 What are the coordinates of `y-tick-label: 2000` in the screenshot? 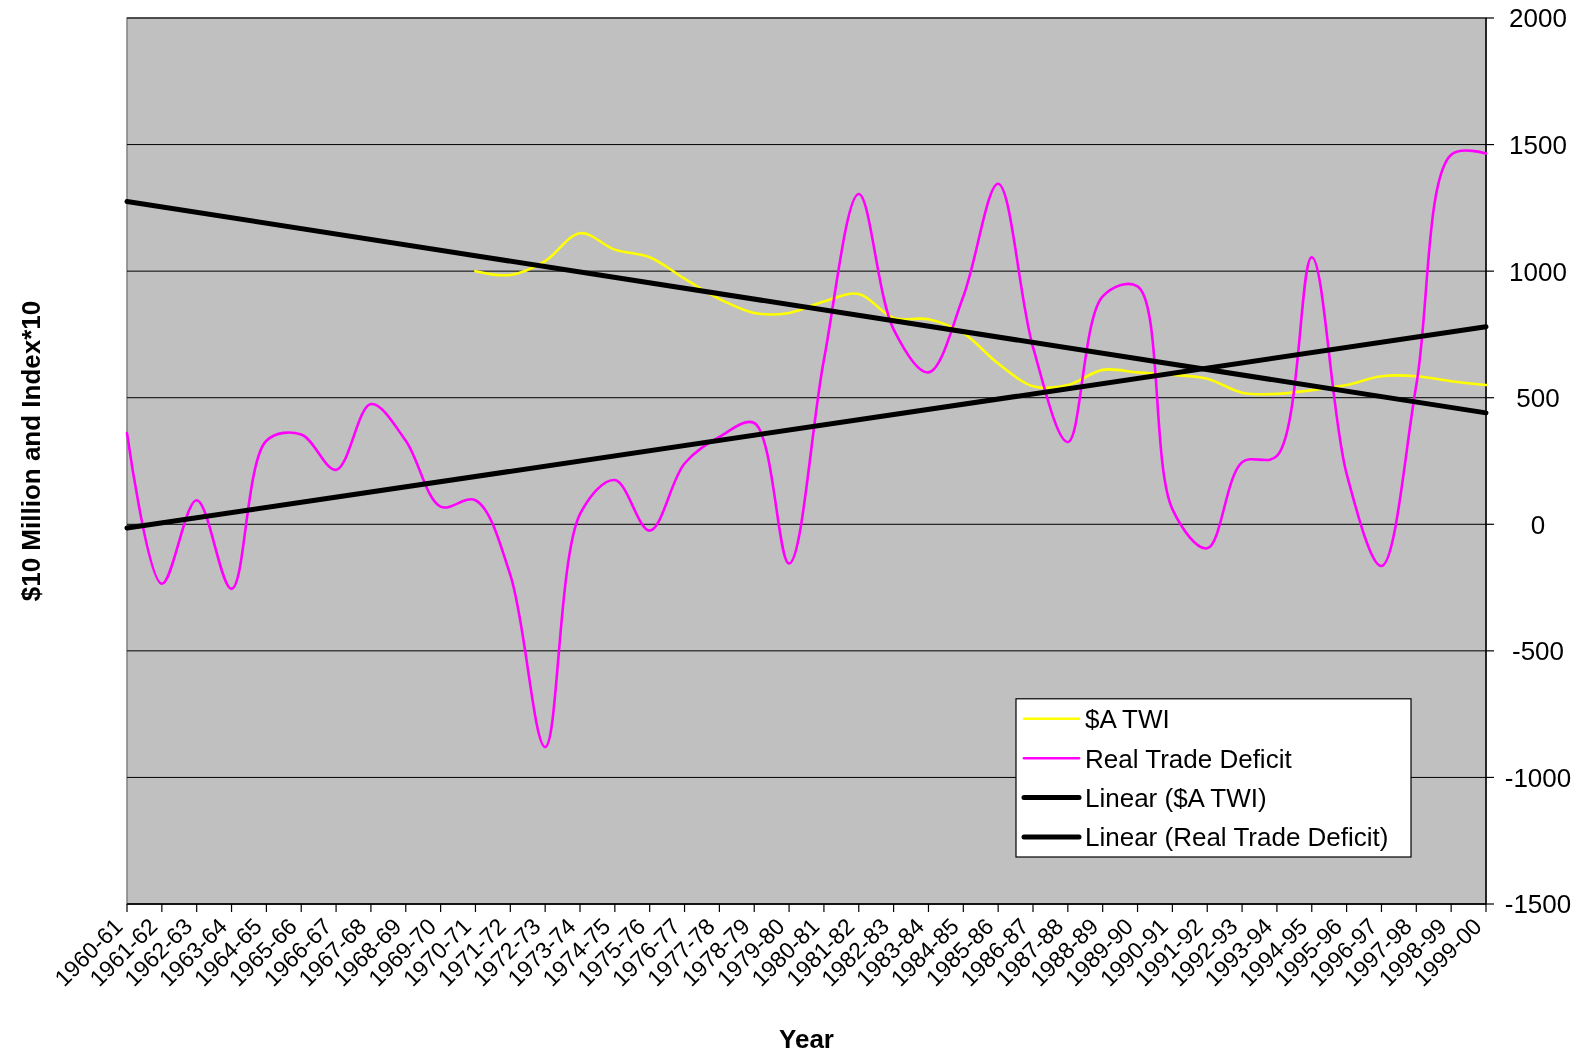 It's located at (1538, 18).